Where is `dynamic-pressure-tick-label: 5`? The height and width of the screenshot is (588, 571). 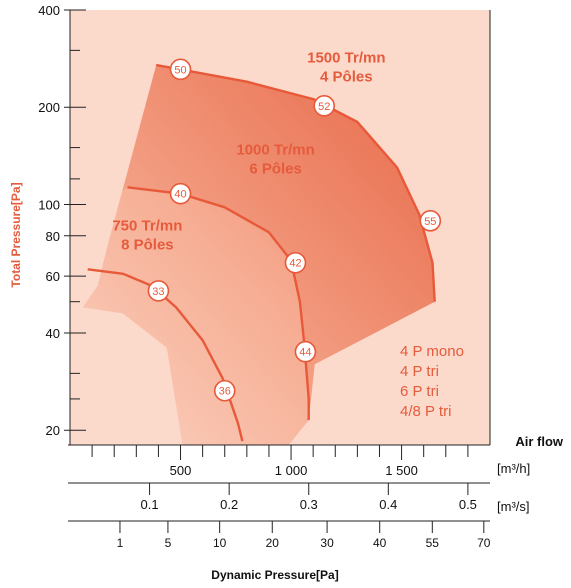 dynamic-pressure-tick-label: 5 is located at coordinates (168, 543).